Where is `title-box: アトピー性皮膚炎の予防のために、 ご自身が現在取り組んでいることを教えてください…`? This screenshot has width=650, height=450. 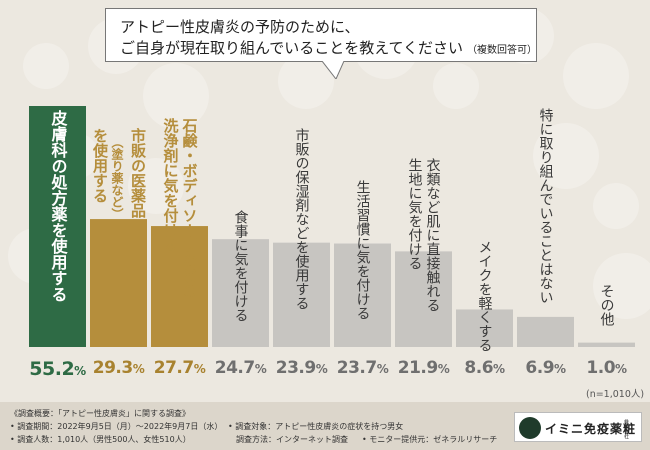 title-box: アトピー性皮膚炎の予防のために、 ご自身が現在取り組んでいることを教えてください… is located at coordinates (321, 35).